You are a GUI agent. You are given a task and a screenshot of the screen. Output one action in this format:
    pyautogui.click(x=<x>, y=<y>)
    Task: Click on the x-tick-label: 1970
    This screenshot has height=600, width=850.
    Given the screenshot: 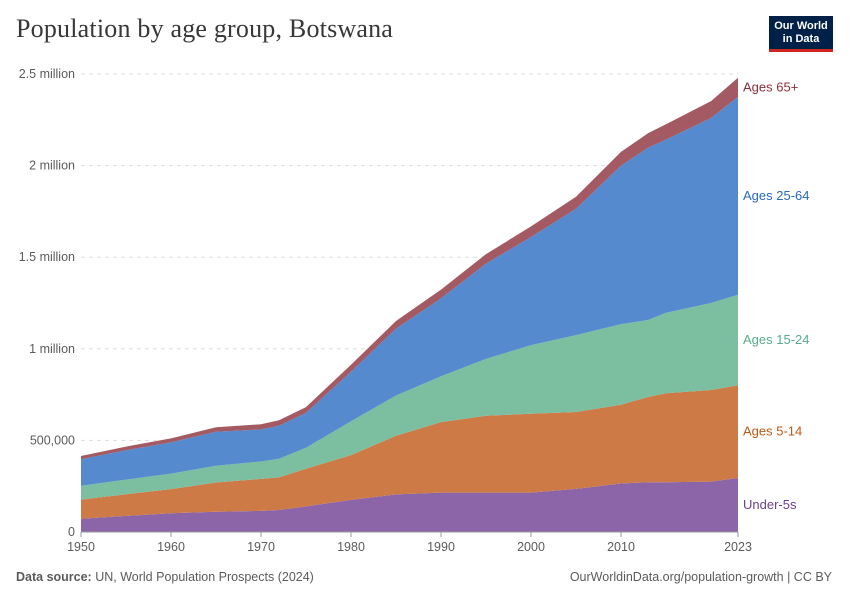 What is the action you would take?
    pyautogui.click(x=261, y=547)
    